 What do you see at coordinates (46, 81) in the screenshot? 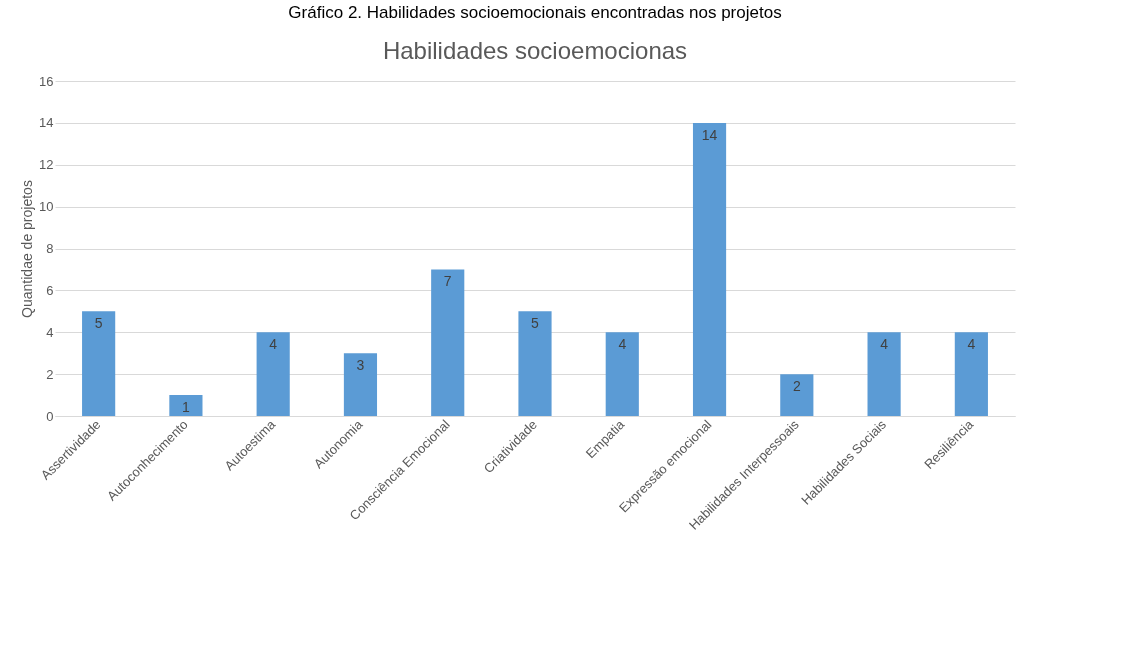
I see `y-tick-label: 16` at bounding box center [46, 81].